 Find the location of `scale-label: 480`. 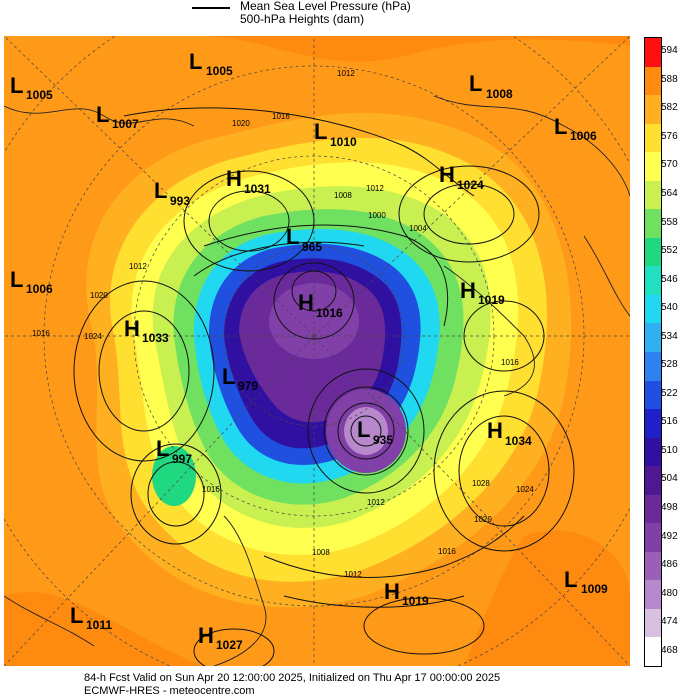

scale-label: 480 is located at coordinates (669, 593).